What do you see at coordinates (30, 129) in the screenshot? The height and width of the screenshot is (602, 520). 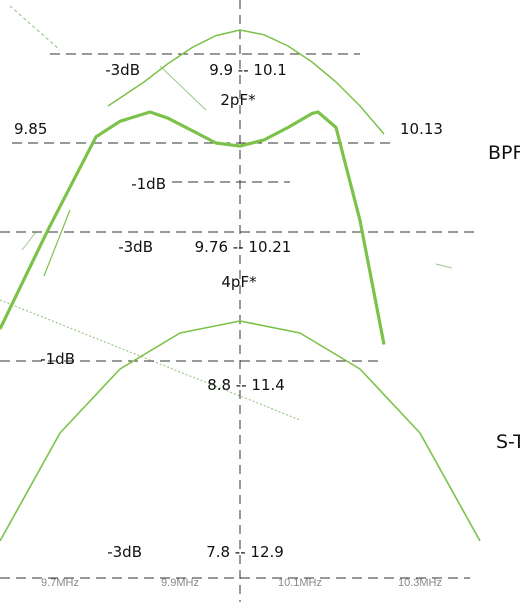 I see `edge-frequency-label: 9.85` at bounding box center [30, 129].